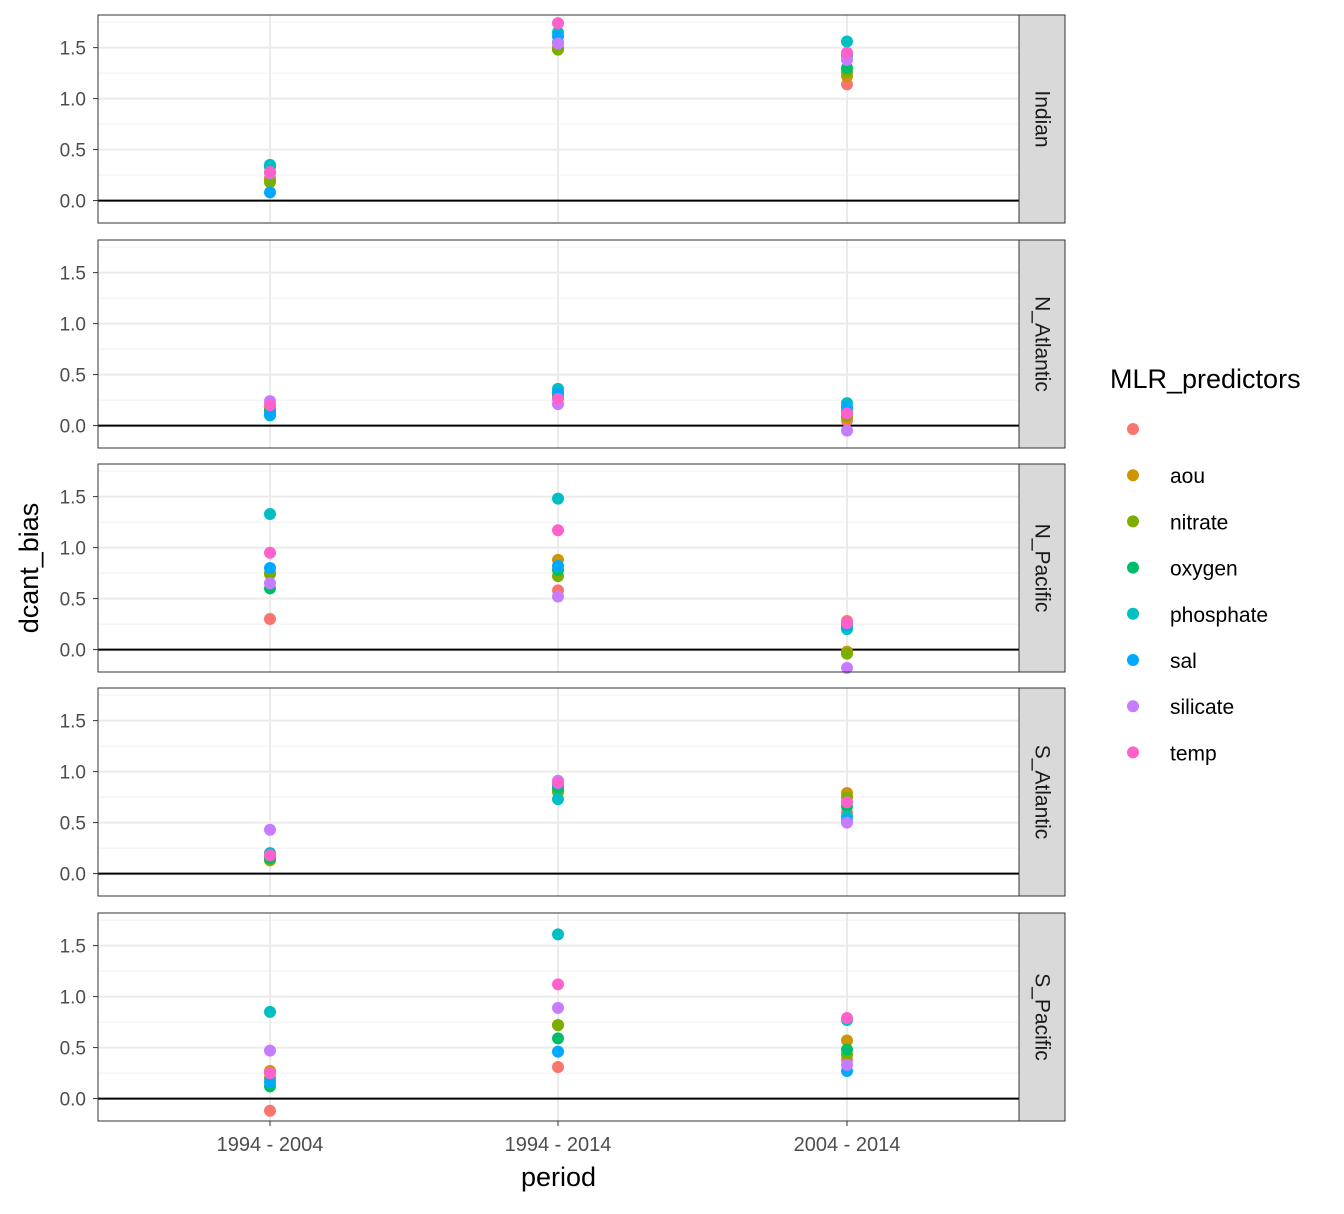 This screenshot has height=1214, width=1344. Describe the element at coordinates (563, 119) in the screenshot. I see `facet-panel-indian: 0.0 0.5 1.0 1.5 Indian` at that location.